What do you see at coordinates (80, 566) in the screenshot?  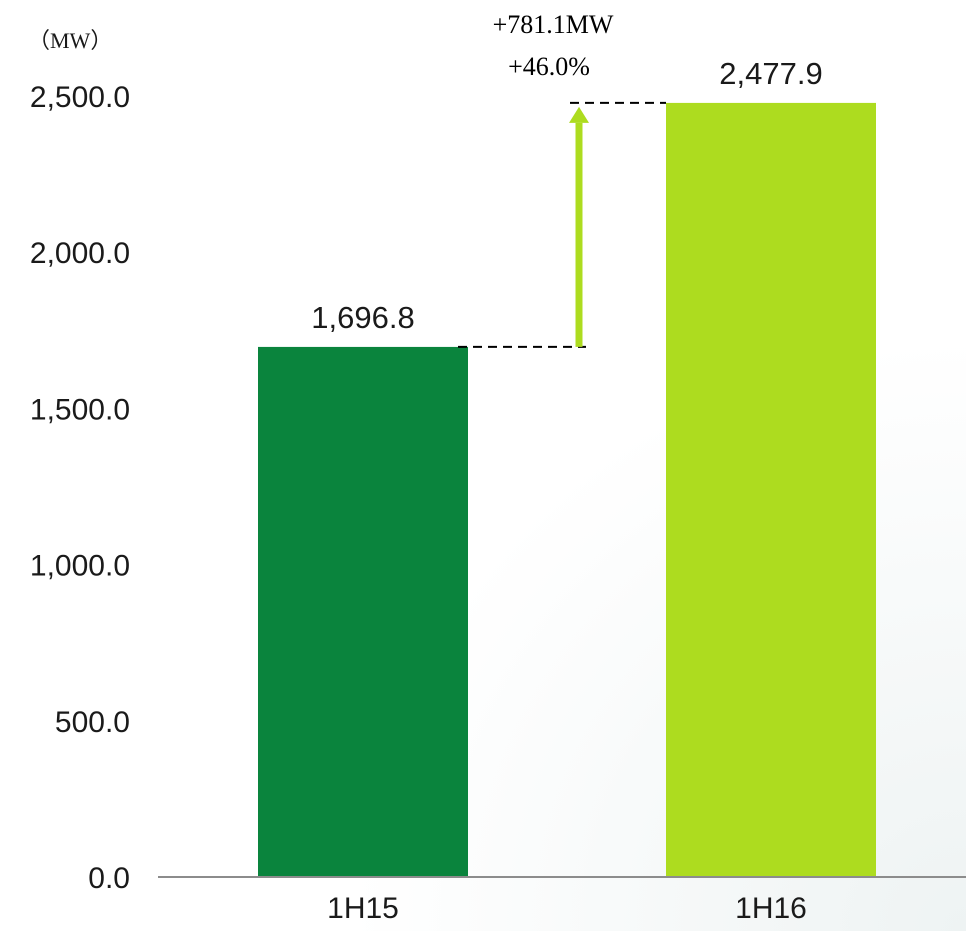 I see `y-tick-label: 1,000.0` at bounding box center [80, 566].